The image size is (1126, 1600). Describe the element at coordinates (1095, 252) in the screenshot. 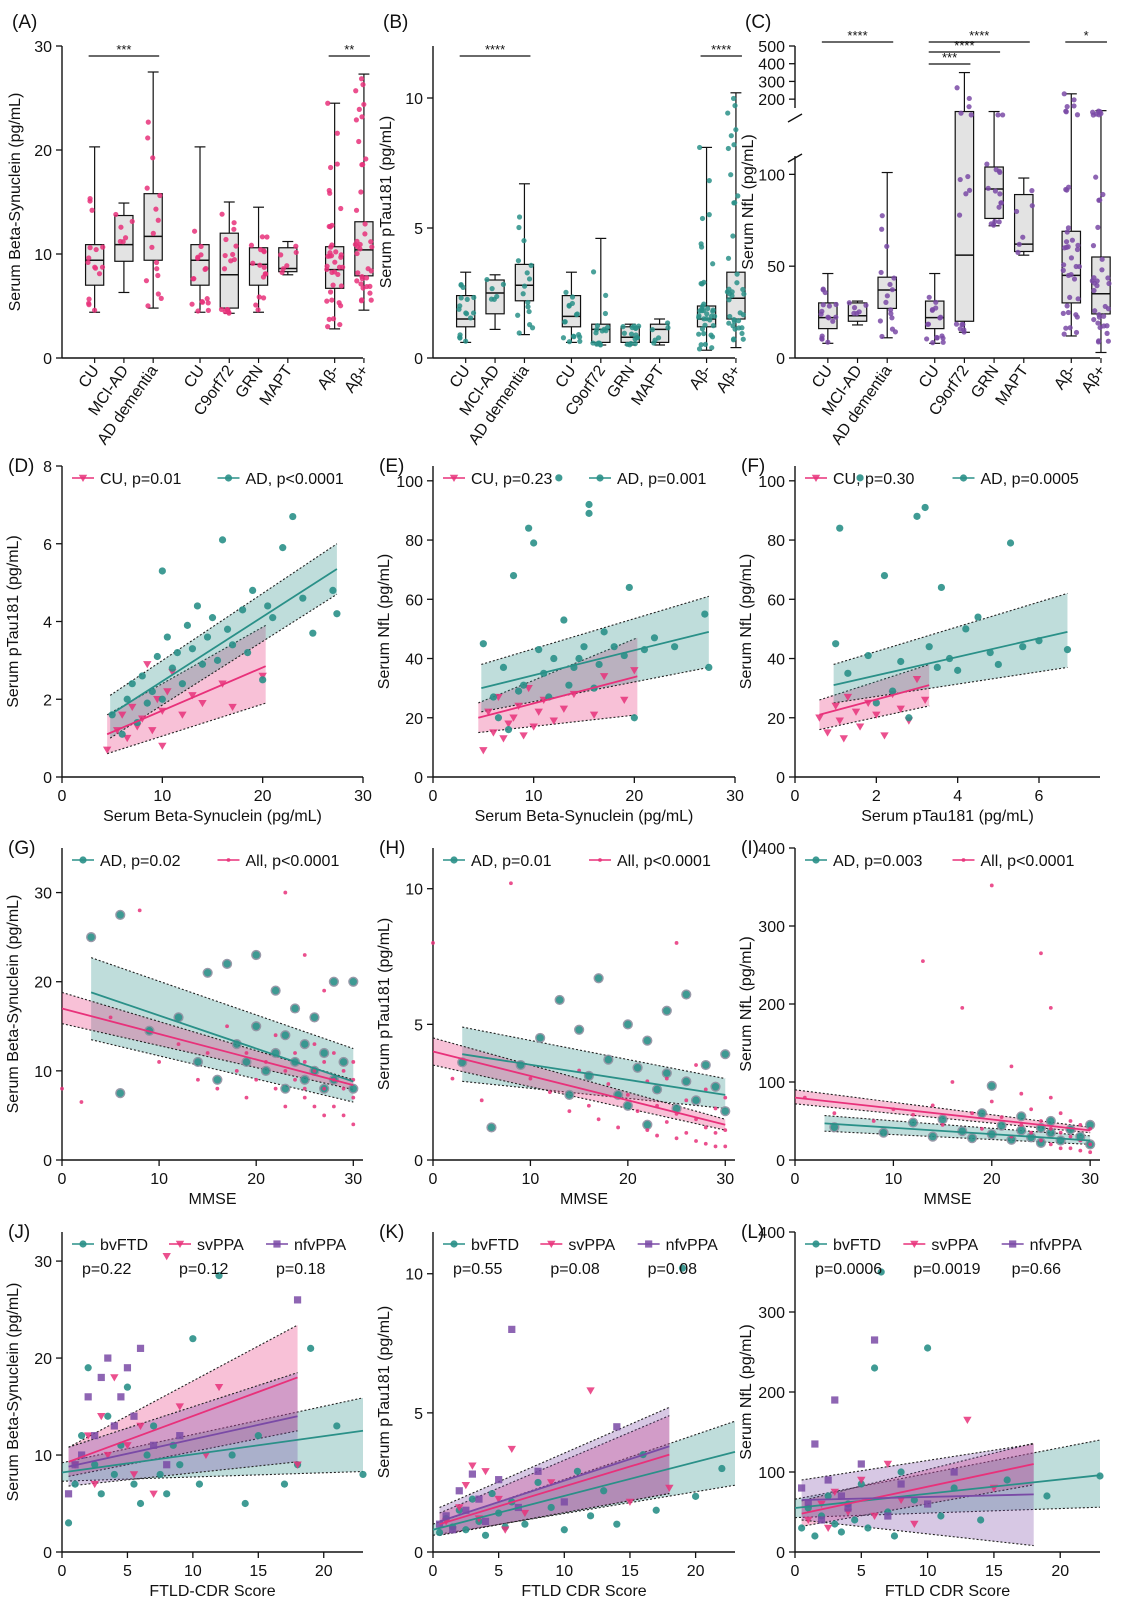

I see `box-group: Aβ+` at that location.